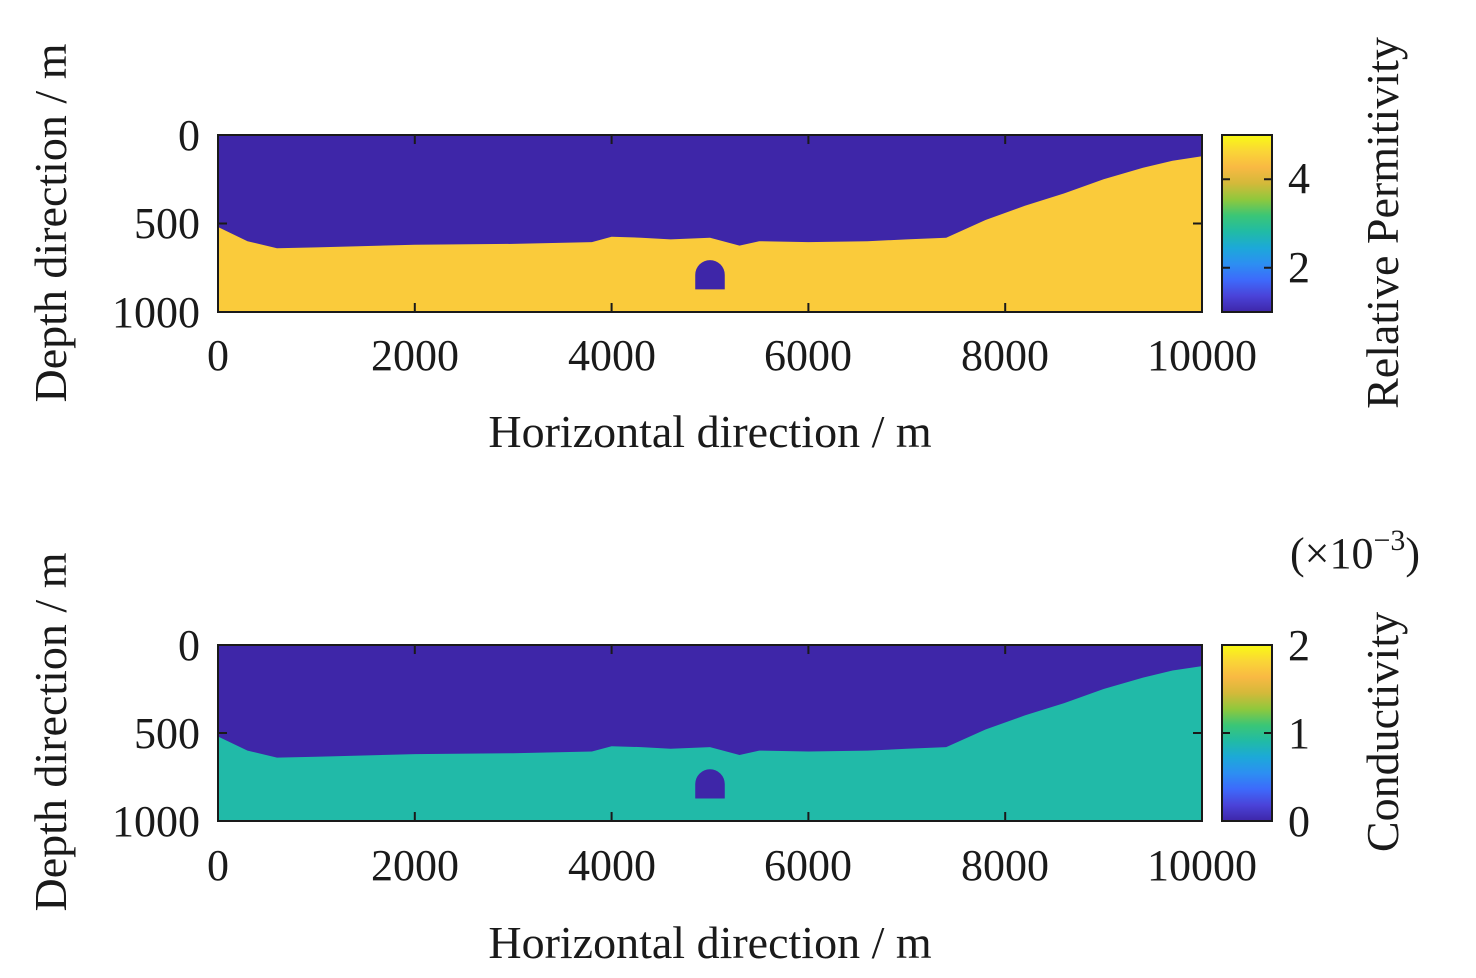 The height and width of the screenshot is (978, 1476). What do you see at coordinates (1389, 540) in the screenshot?
I see `exponent-power: −3` at bounding box center [1389, 540].